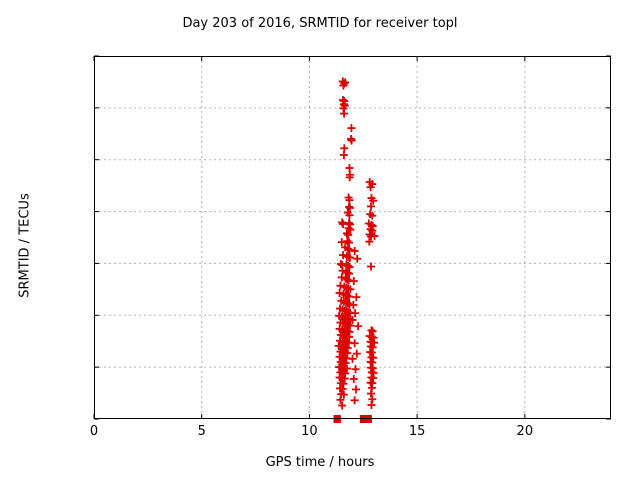  I want to click on x-tick-label: 10, so click(309, 431).